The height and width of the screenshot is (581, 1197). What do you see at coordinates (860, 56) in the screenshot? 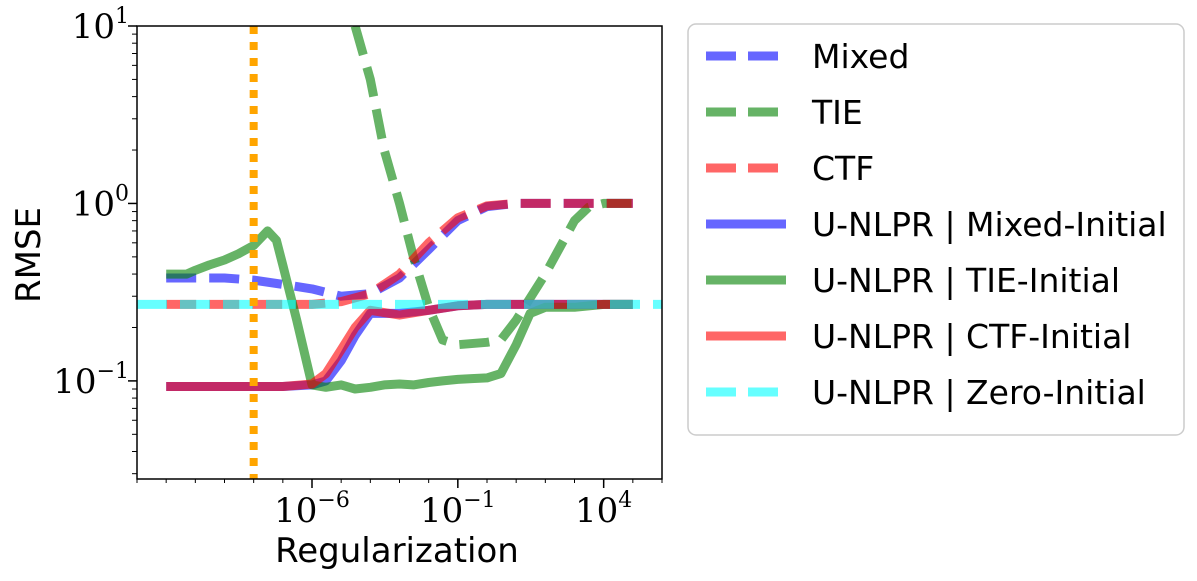
I see `legend-label-mixed: Mixed` at bounding box center [860, 56].